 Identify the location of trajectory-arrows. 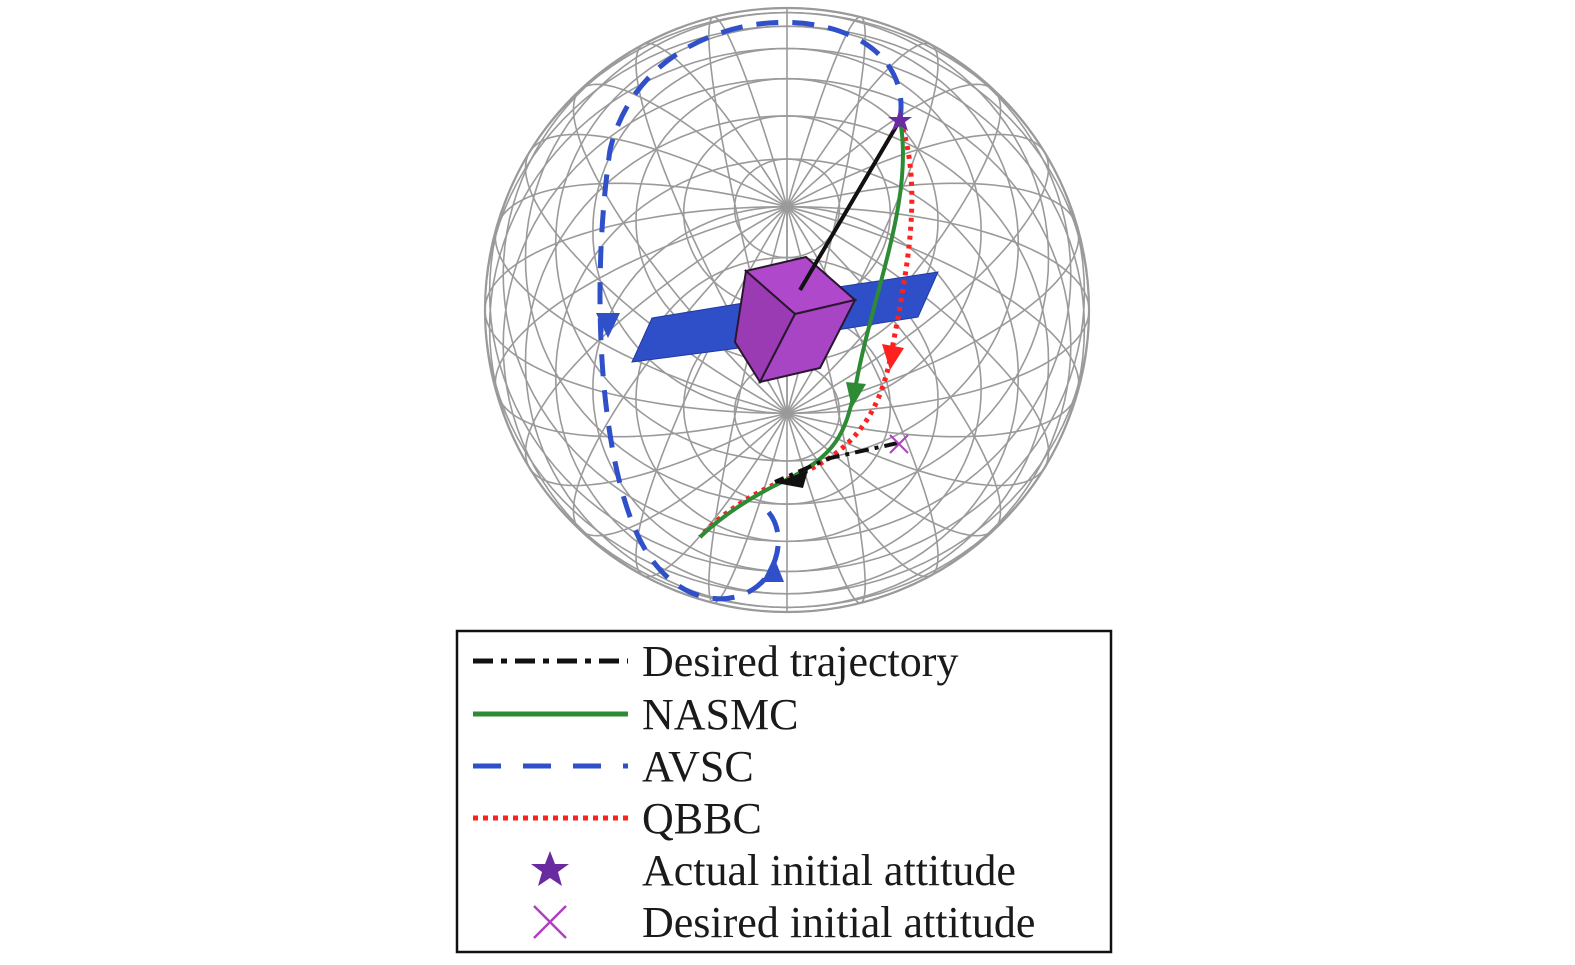
(750, 447).